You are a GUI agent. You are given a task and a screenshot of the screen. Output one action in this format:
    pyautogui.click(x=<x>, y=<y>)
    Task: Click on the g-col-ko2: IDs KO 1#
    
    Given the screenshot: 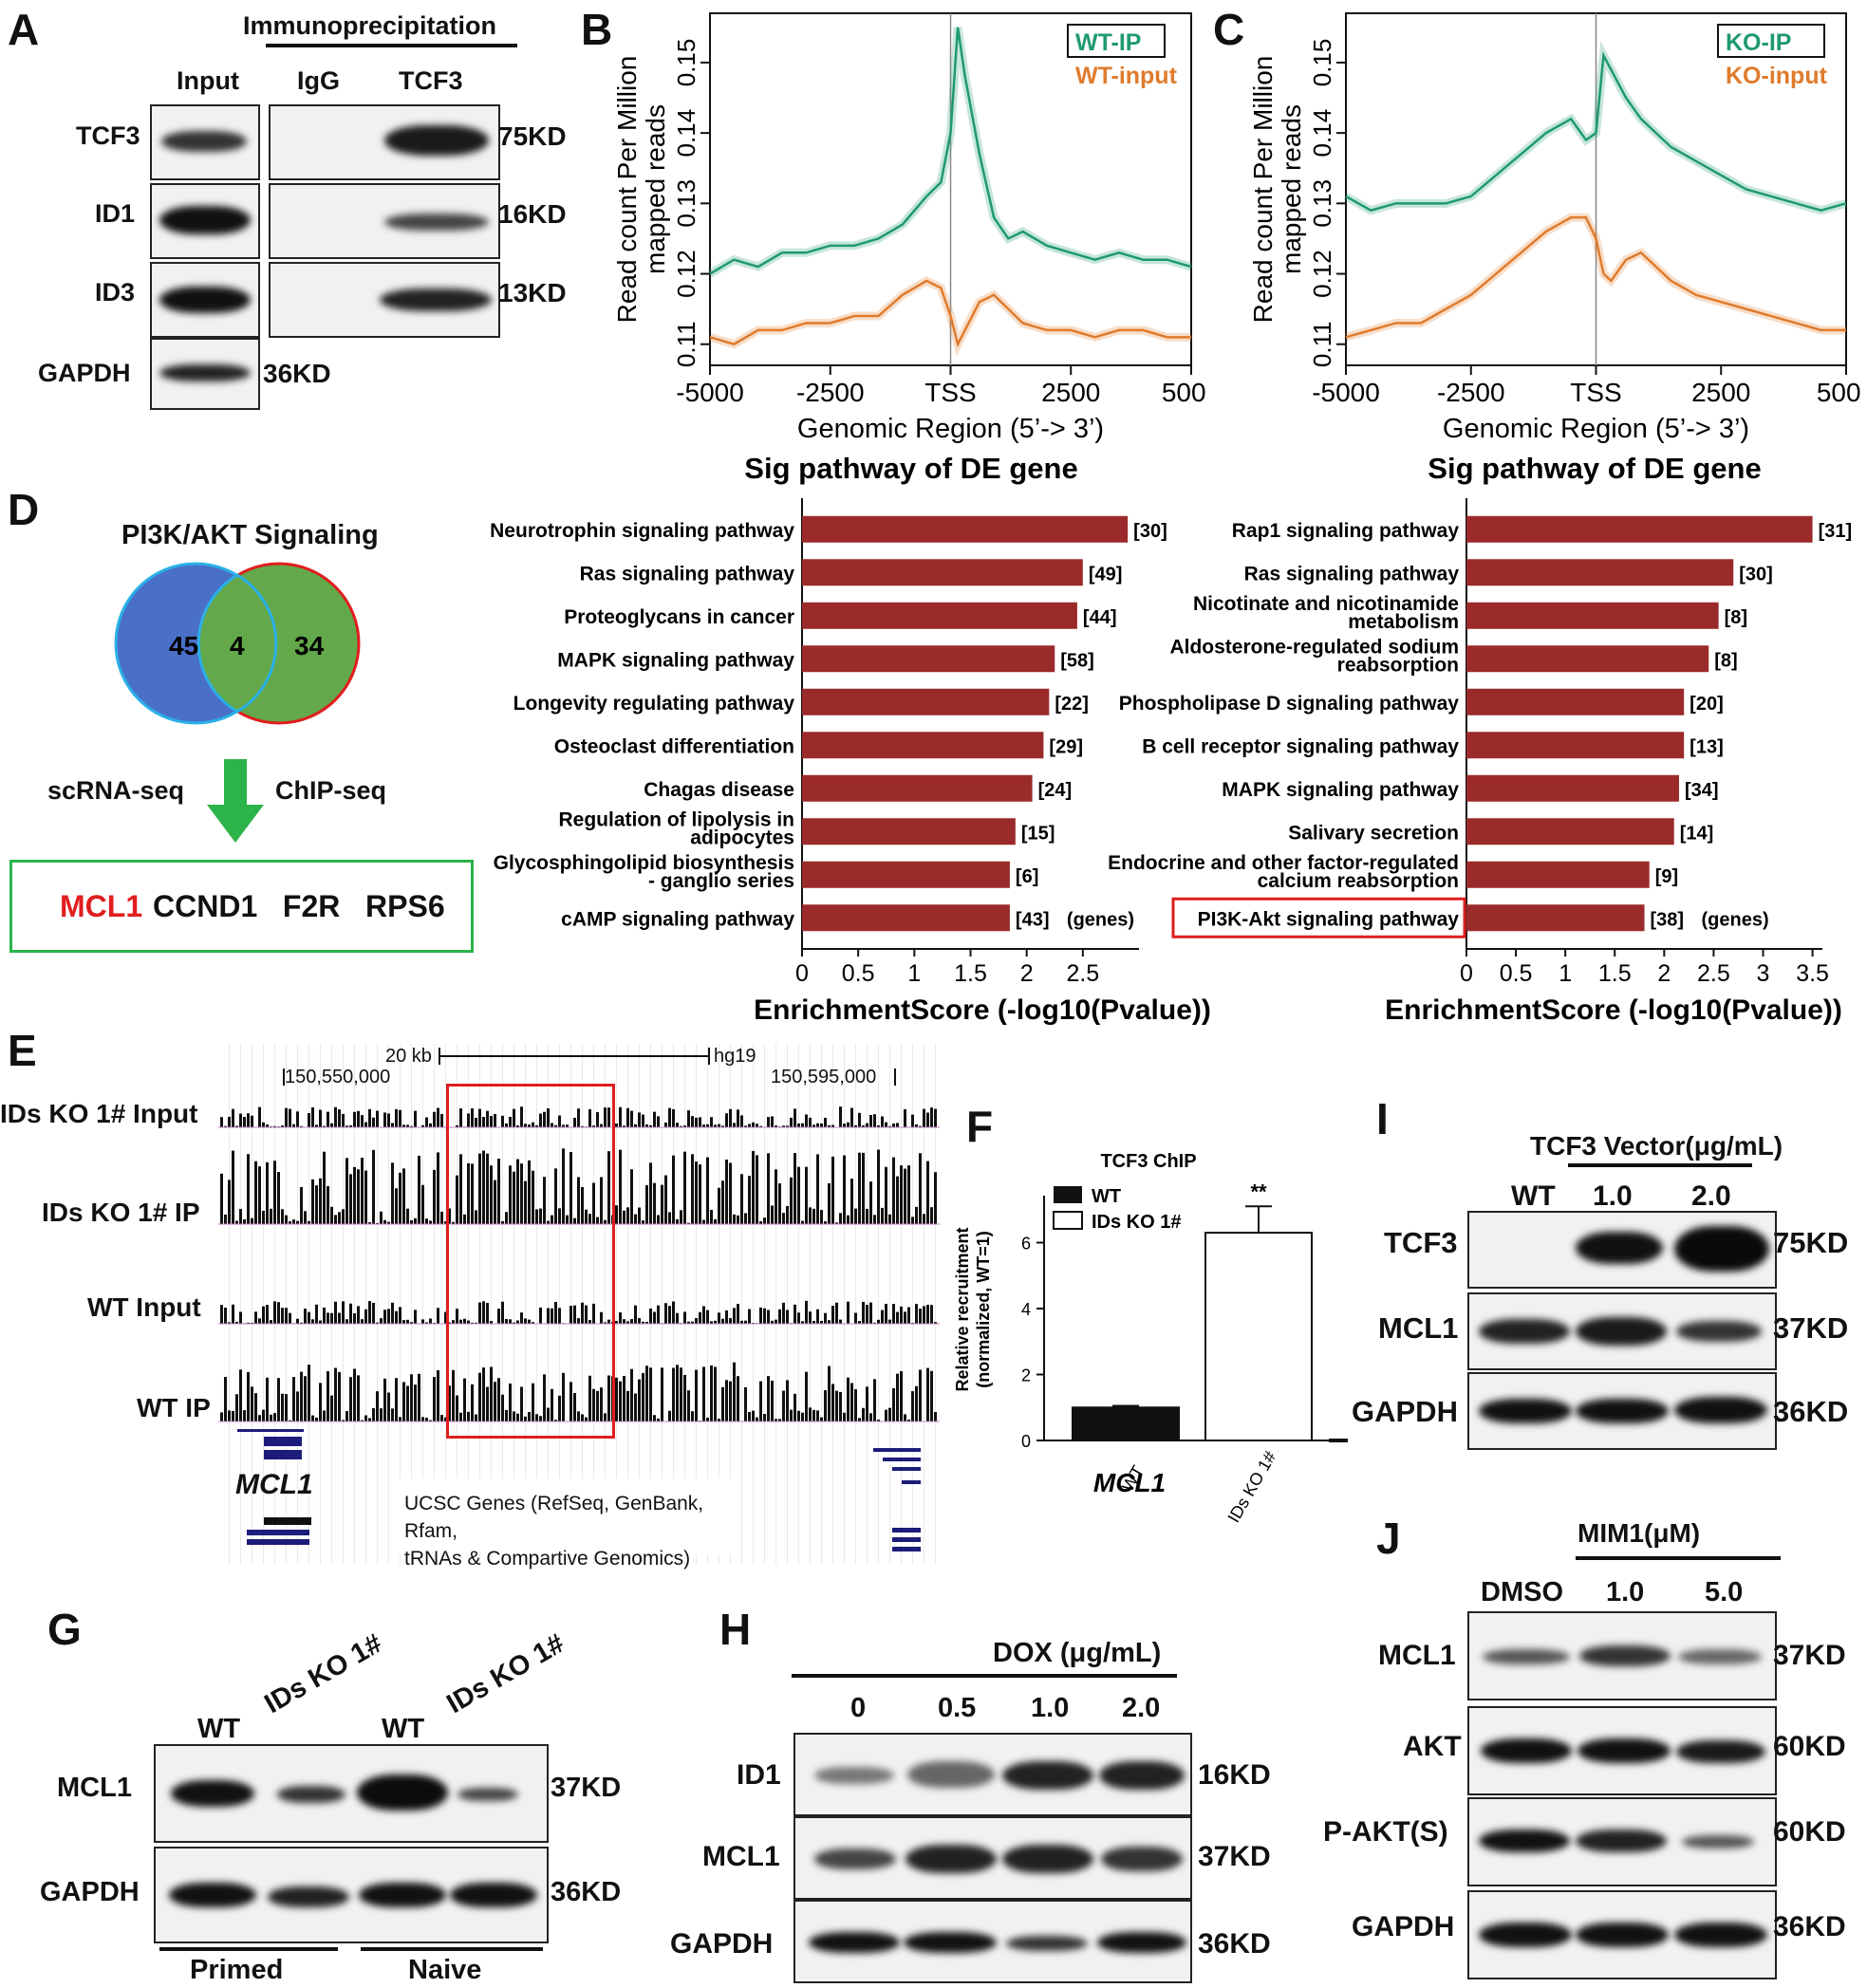 What is the action you would take?
    pyautogui.click(x=506, y=1674)
    